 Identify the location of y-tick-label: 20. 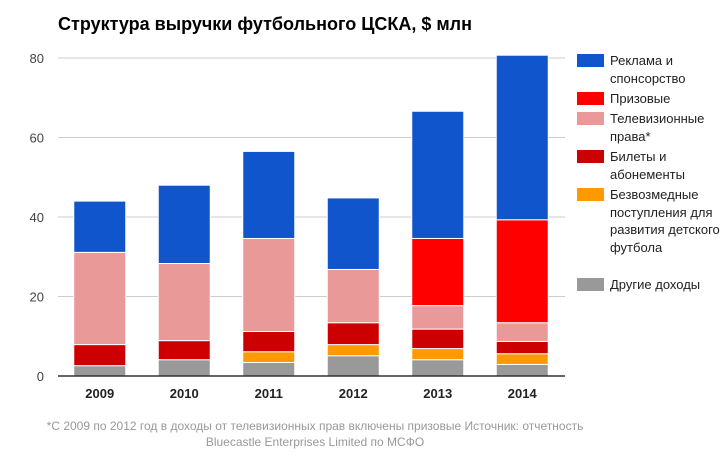
(37, 297).